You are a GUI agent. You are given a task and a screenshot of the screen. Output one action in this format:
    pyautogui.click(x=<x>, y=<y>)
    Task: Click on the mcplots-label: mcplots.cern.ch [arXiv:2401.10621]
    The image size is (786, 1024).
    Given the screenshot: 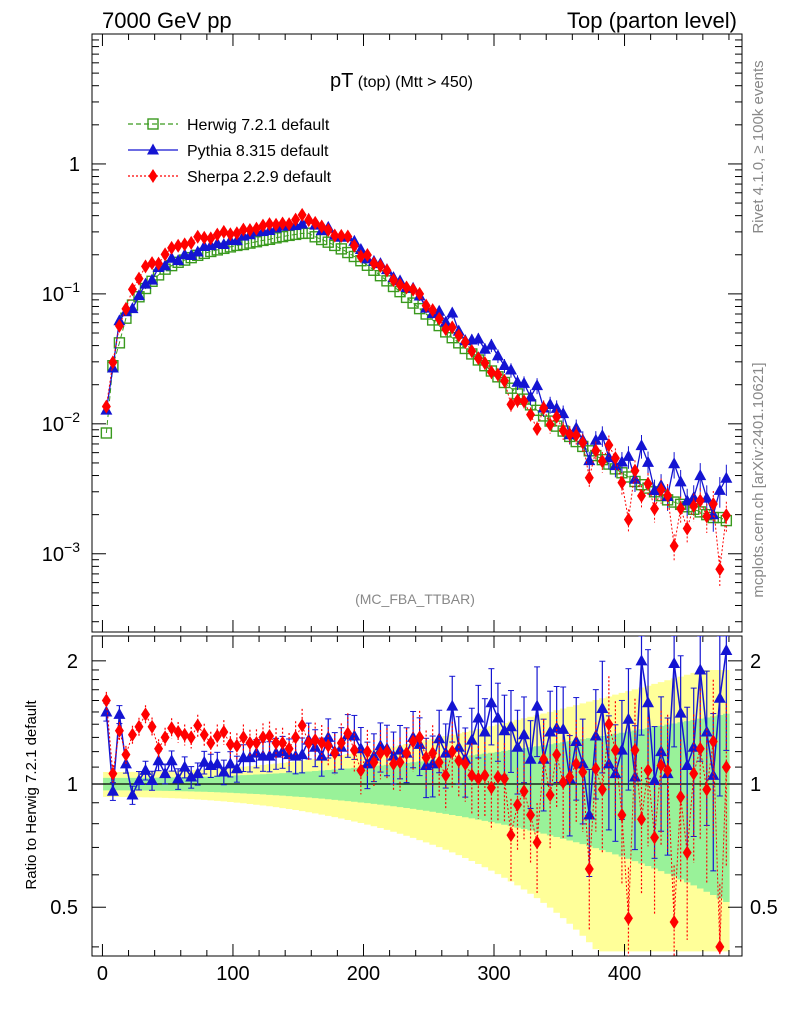 What is the action you would take?
    pyautogui.click(x=758, y=479)
    